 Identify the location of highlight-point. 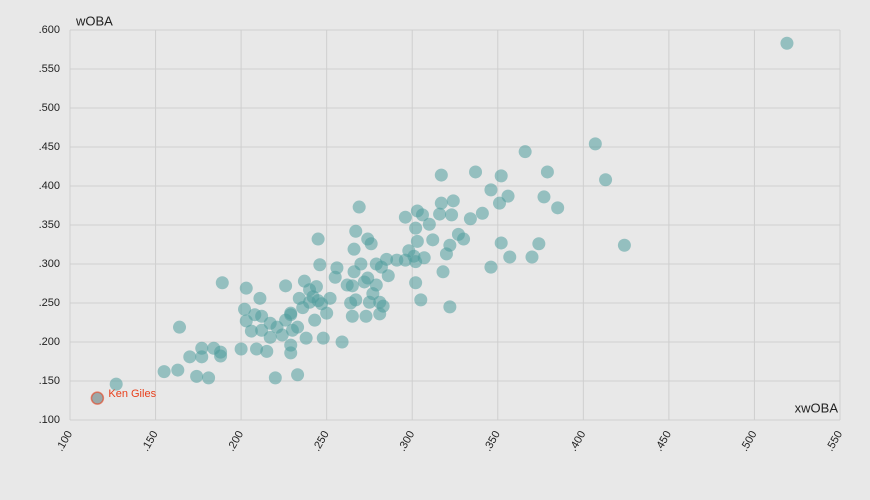
(97, 398).